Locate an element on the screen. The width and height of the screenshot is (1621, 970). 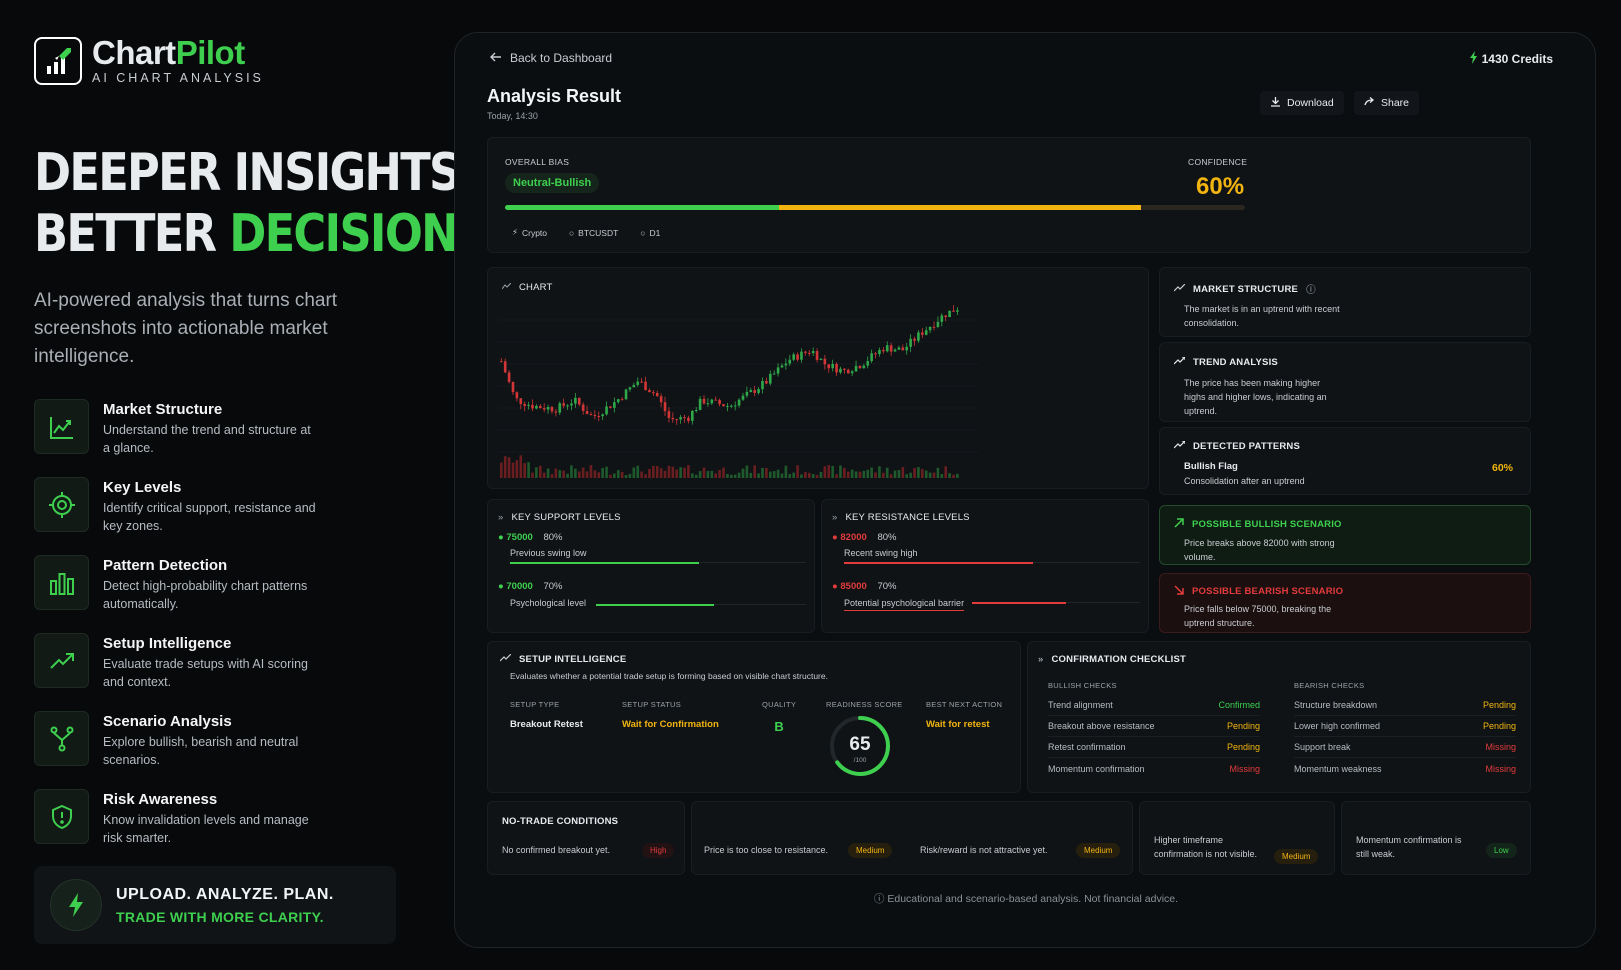
check-row: Support break Missing is located at coordinates (1405, 747).